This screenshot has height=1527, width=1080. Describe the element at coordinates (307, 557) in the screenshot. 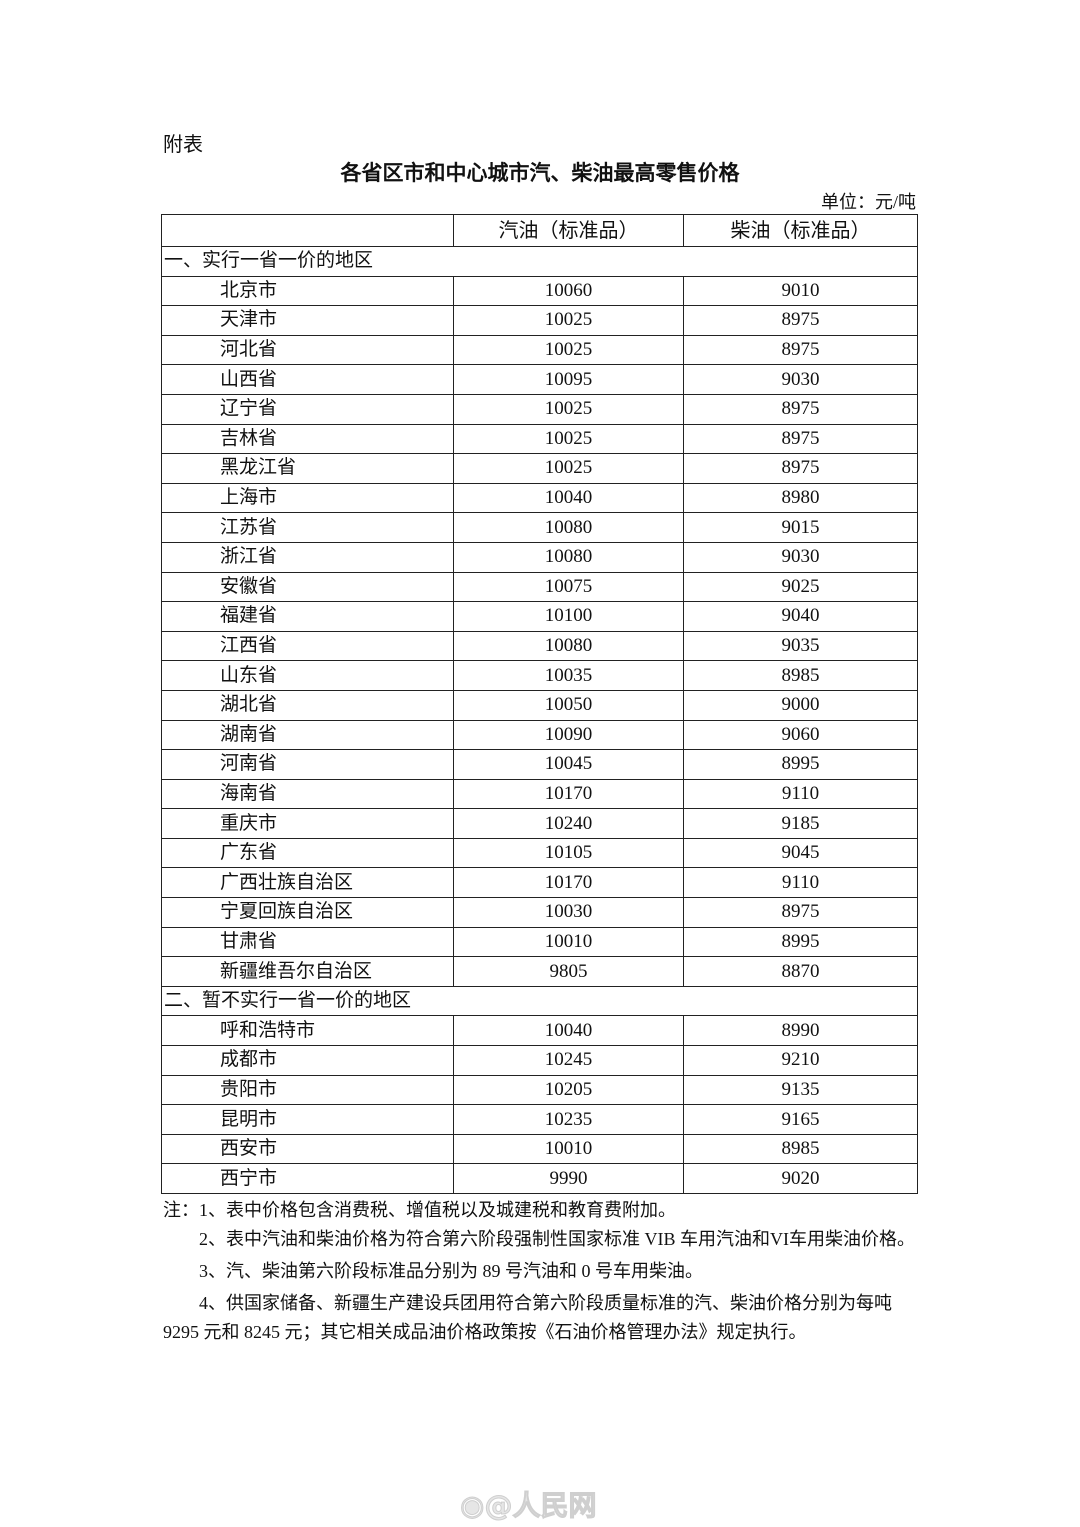

I see `region-cell: 浙江省` at that location.